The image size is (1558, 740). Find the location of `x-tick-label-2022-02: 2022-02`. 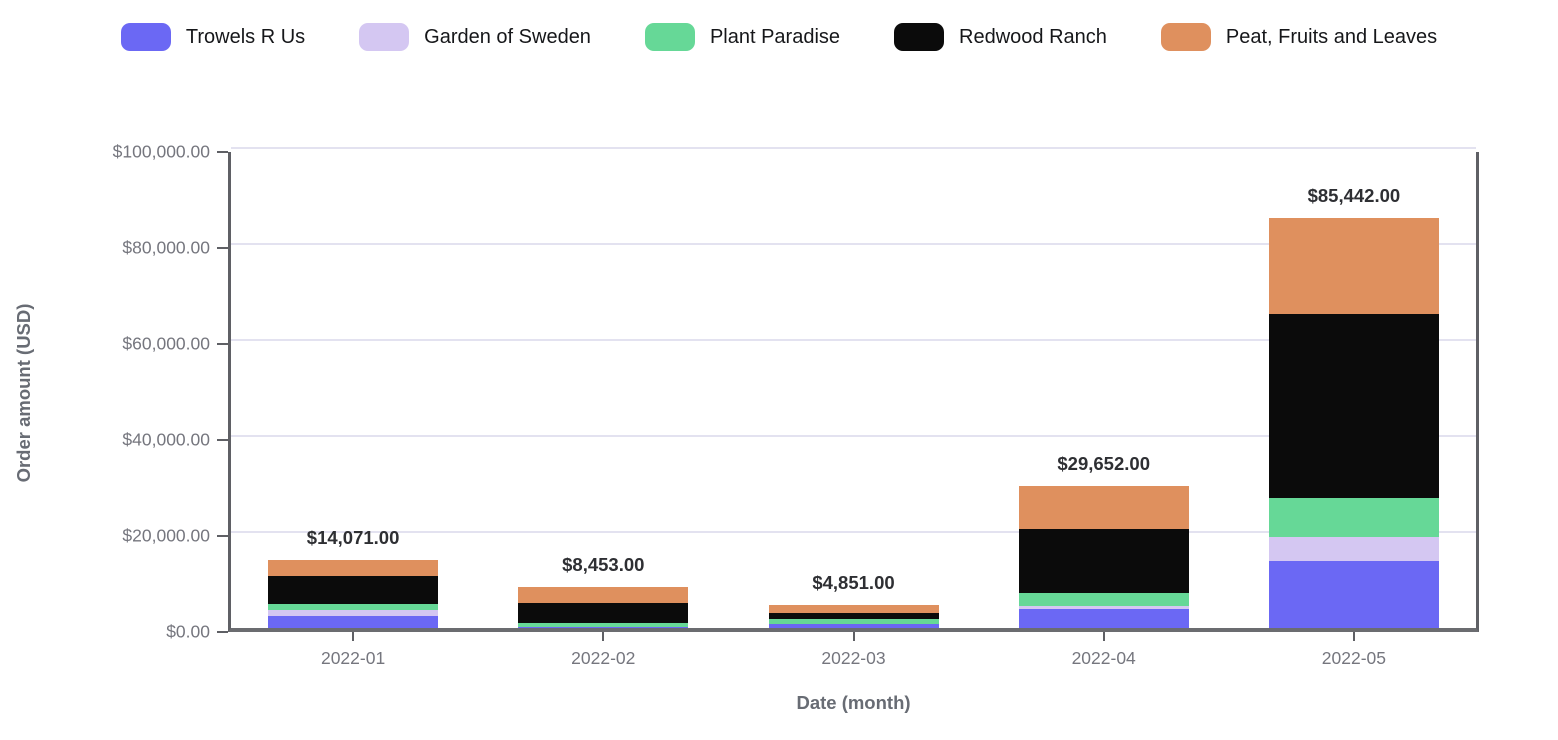

x-tick-label-2022-02: 2022-02 is located at coordinates (603, 658).